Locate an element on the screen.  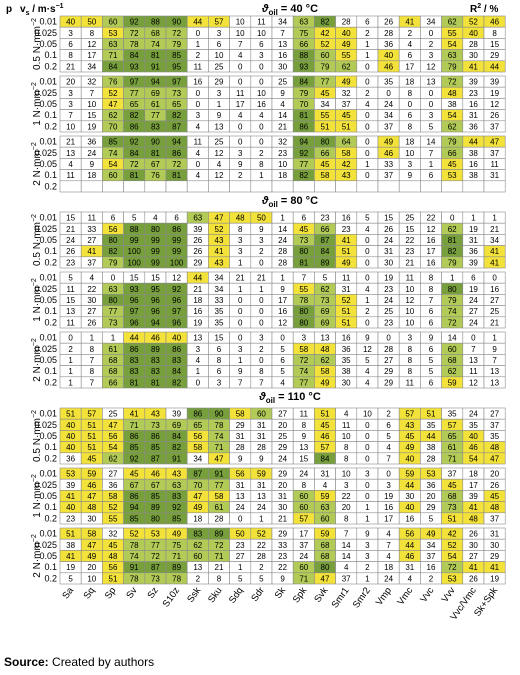
title-value: = 110 °C is located at coordinates (298, 397).